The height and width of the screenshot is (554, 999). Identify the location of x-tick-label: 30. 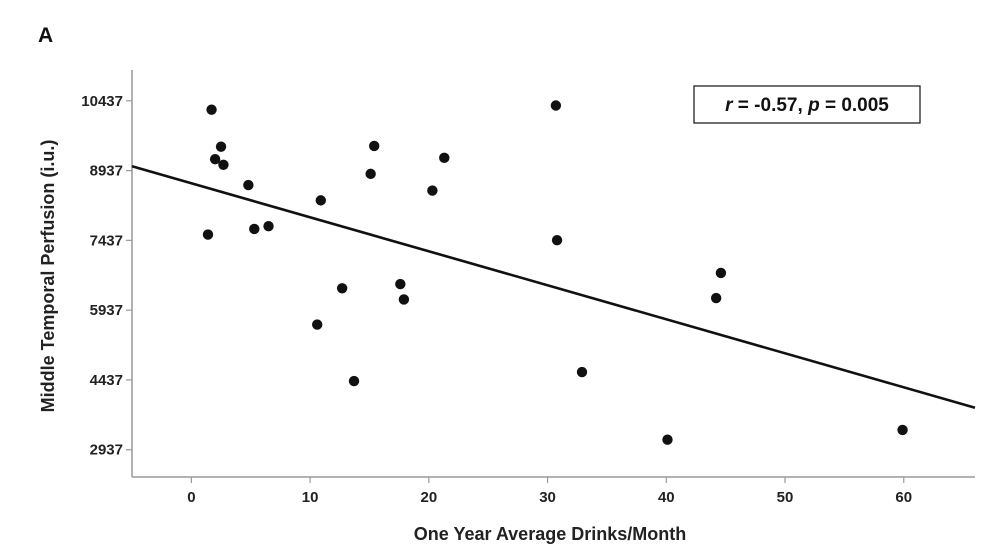
(547, 497).